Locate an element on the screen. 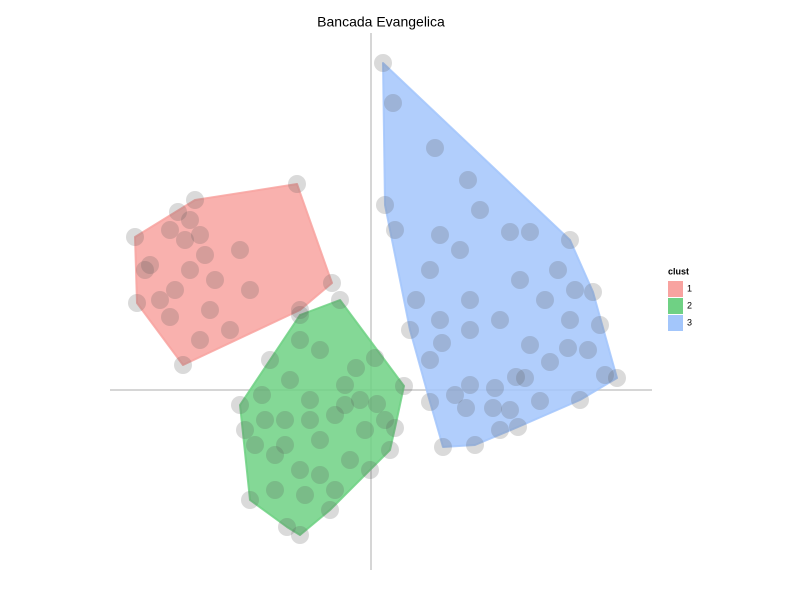 This screenshot has height=600, width=800. chart-title: Bancada Evangelica is located at coordinates (381, 22).